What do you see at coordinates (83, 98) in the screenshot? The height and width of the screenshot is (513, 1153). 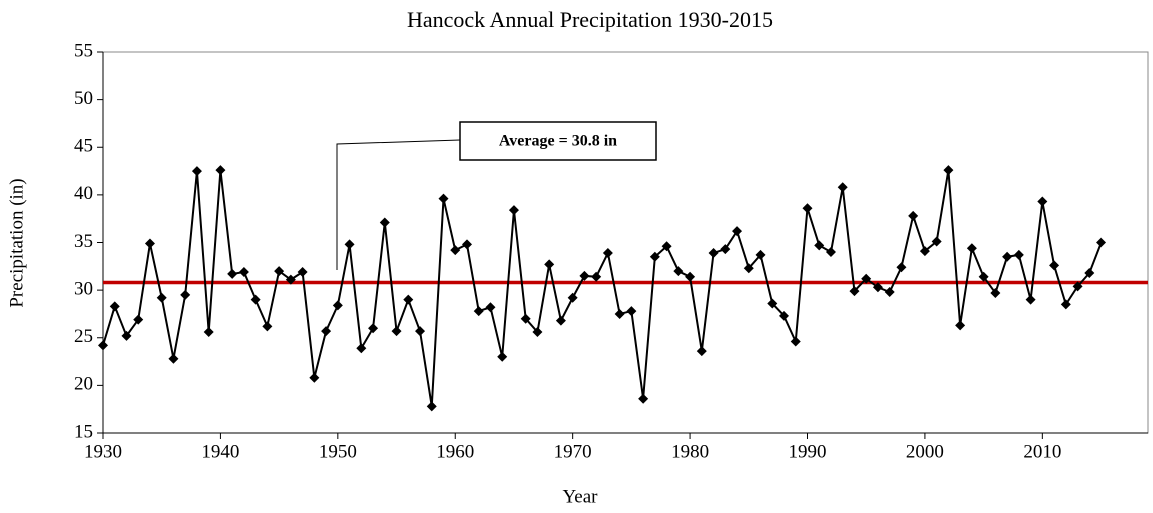 I see `y-tick-label: 50` at bounding box center [83, 98].